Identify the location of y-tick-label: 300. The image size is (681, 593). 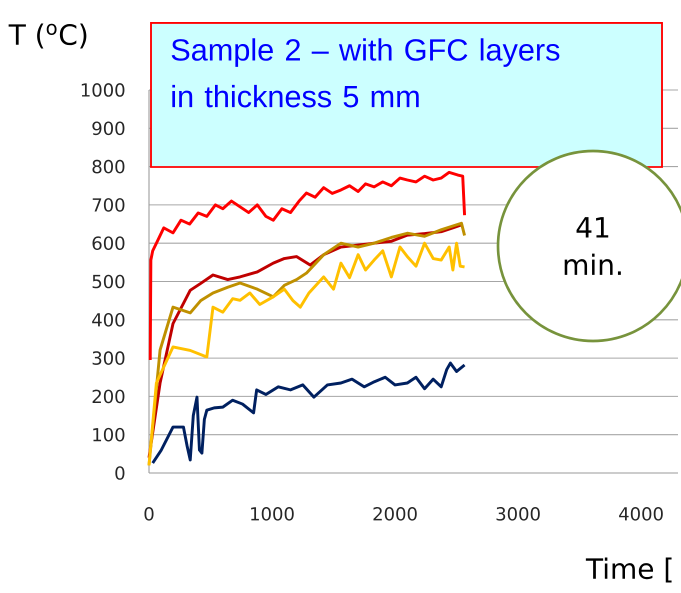
(108, 358).